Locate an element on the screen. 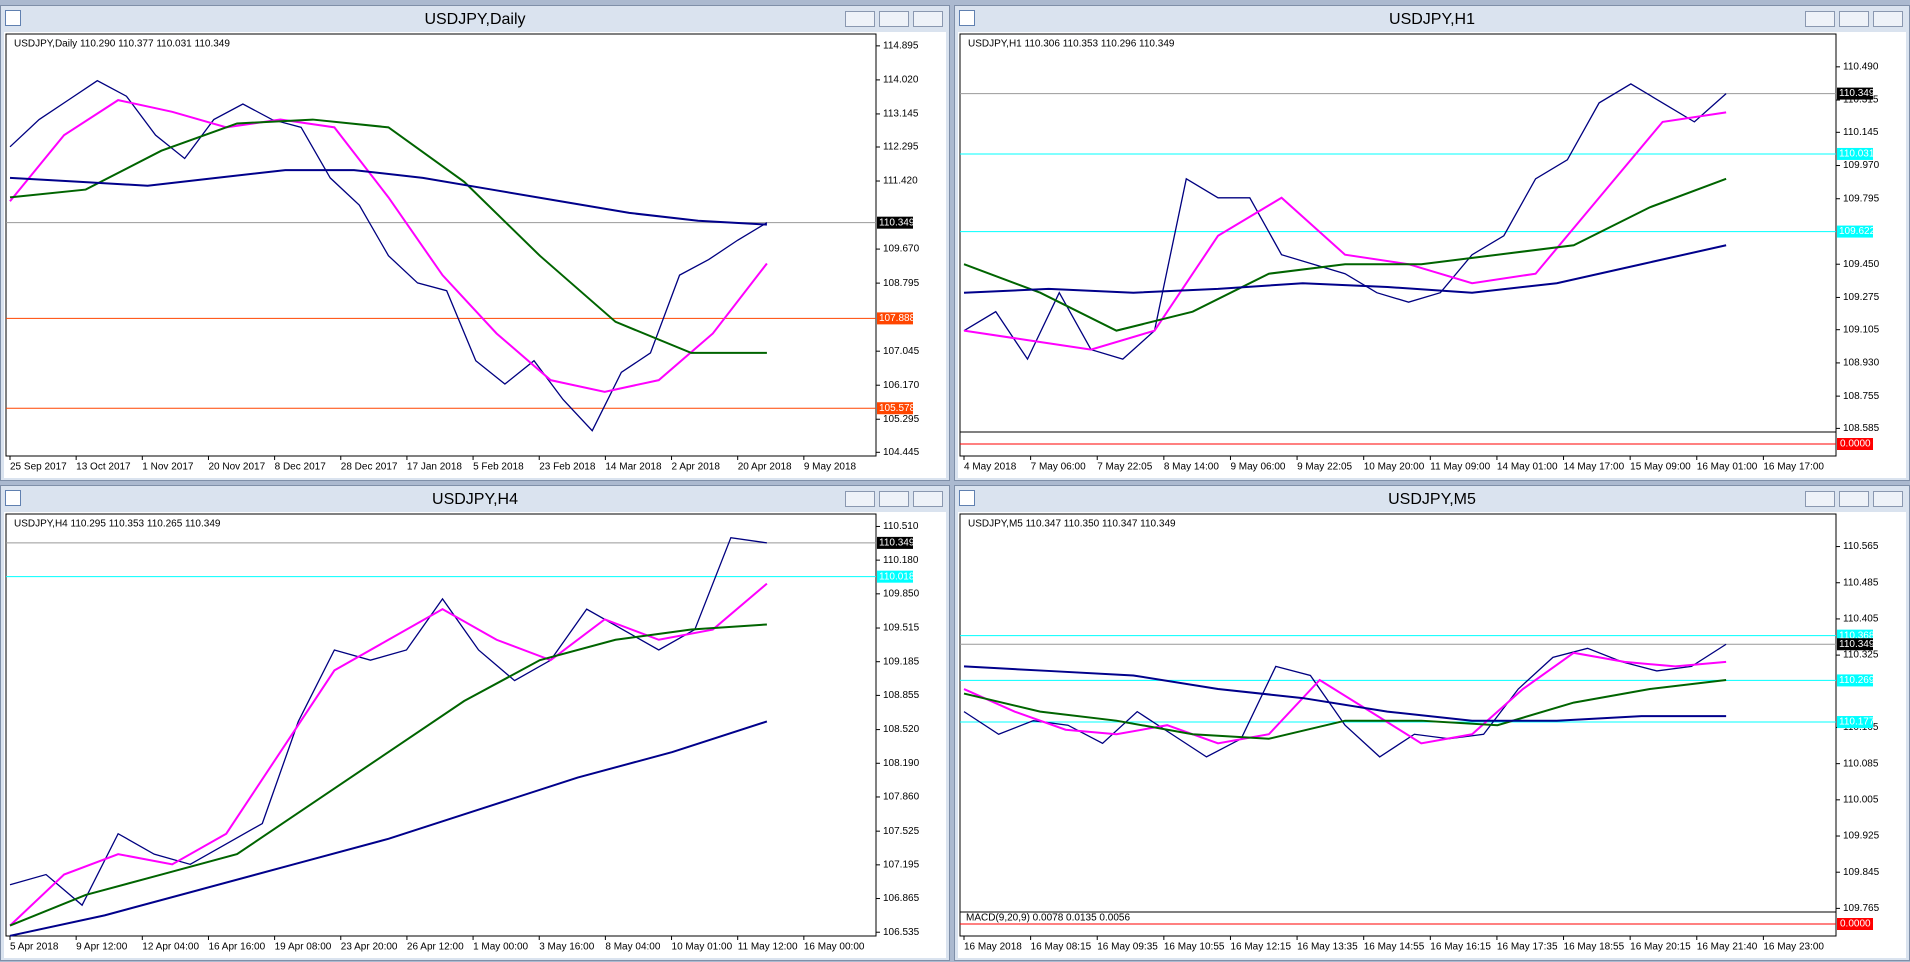  y-tick-label: 109.795 is located at coordinates (1861, 198).